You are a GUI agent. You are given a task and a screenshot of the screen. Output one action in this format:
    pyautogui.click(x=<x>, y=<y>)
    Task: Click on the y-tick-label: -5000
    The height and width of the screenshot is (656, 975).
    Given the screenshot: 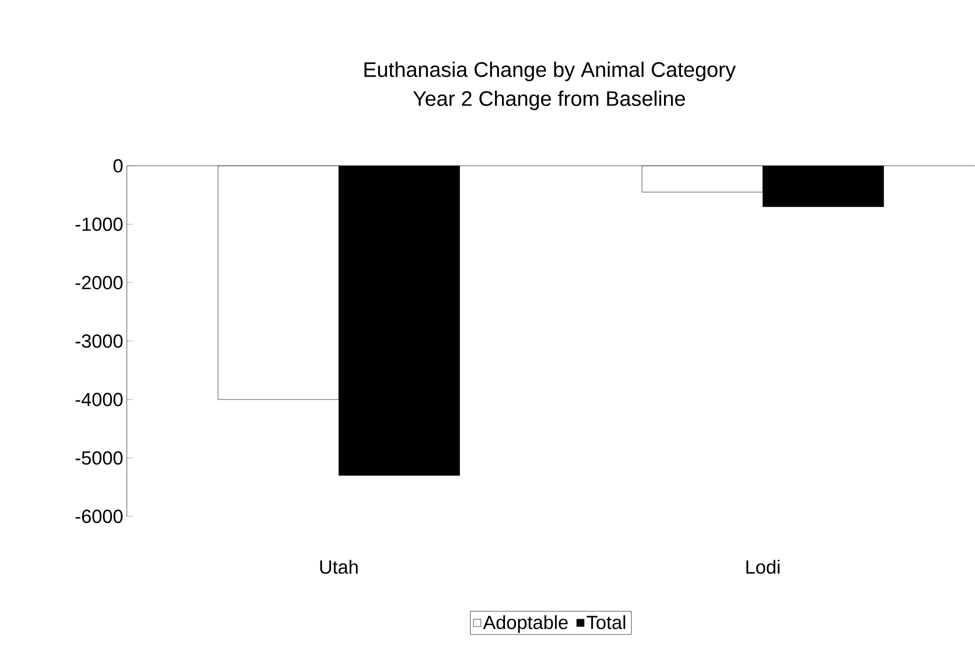 What is the action you would take?
    pyautogui.click(x=99, y=458)
    